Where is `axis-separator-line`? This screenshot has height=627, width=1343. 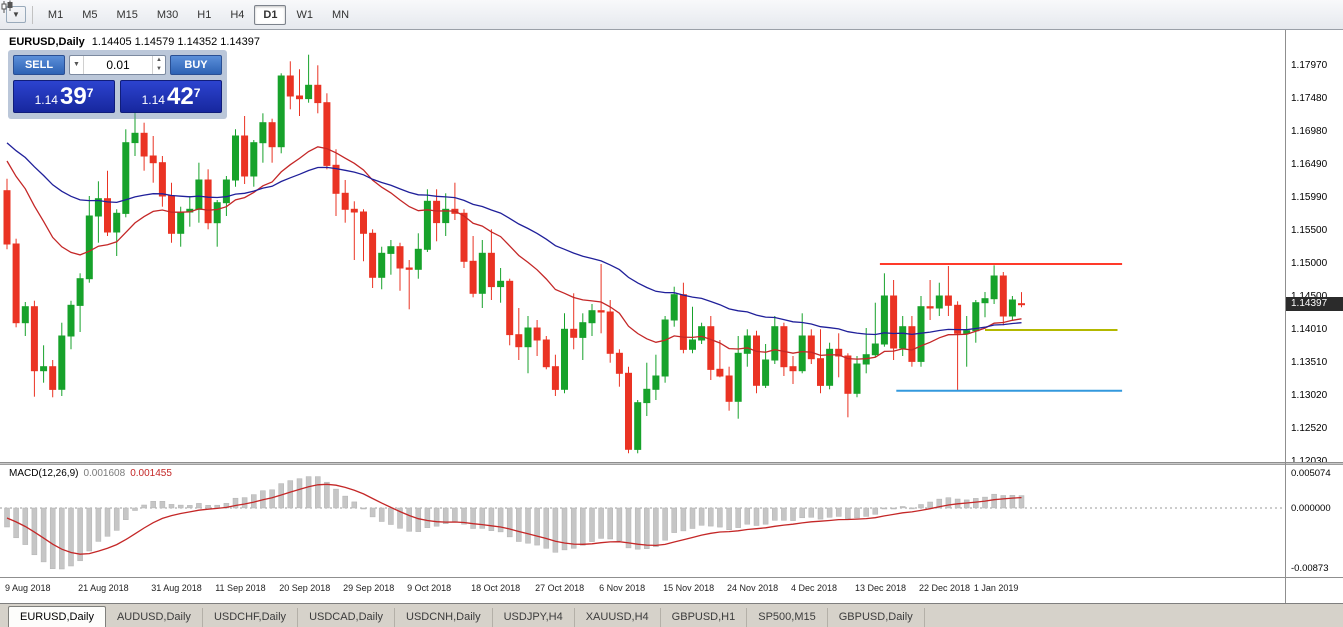 axis-separator-line is located at coordinates (1285, 316).